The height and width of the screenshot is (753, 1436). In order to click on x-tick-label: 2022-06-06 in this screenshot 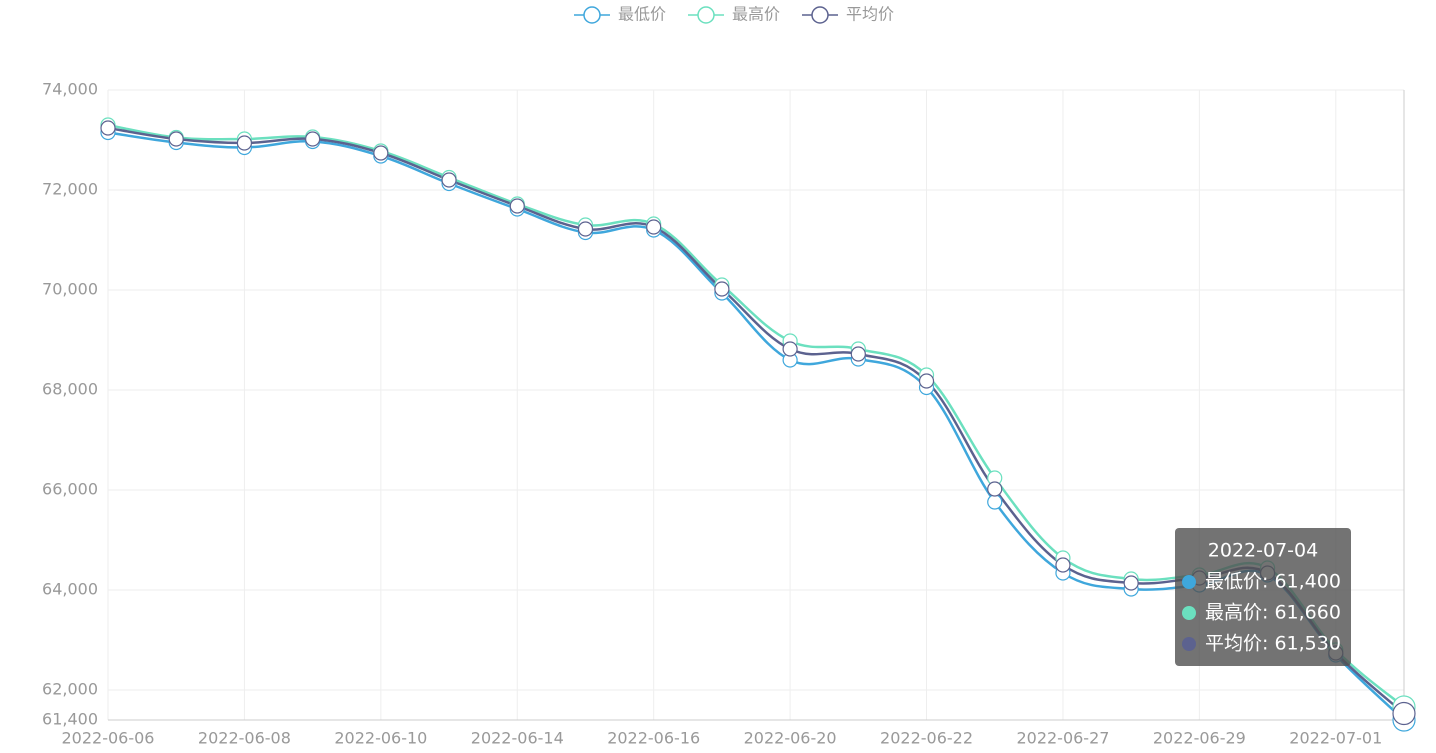, I will do `click(108, 738)`.